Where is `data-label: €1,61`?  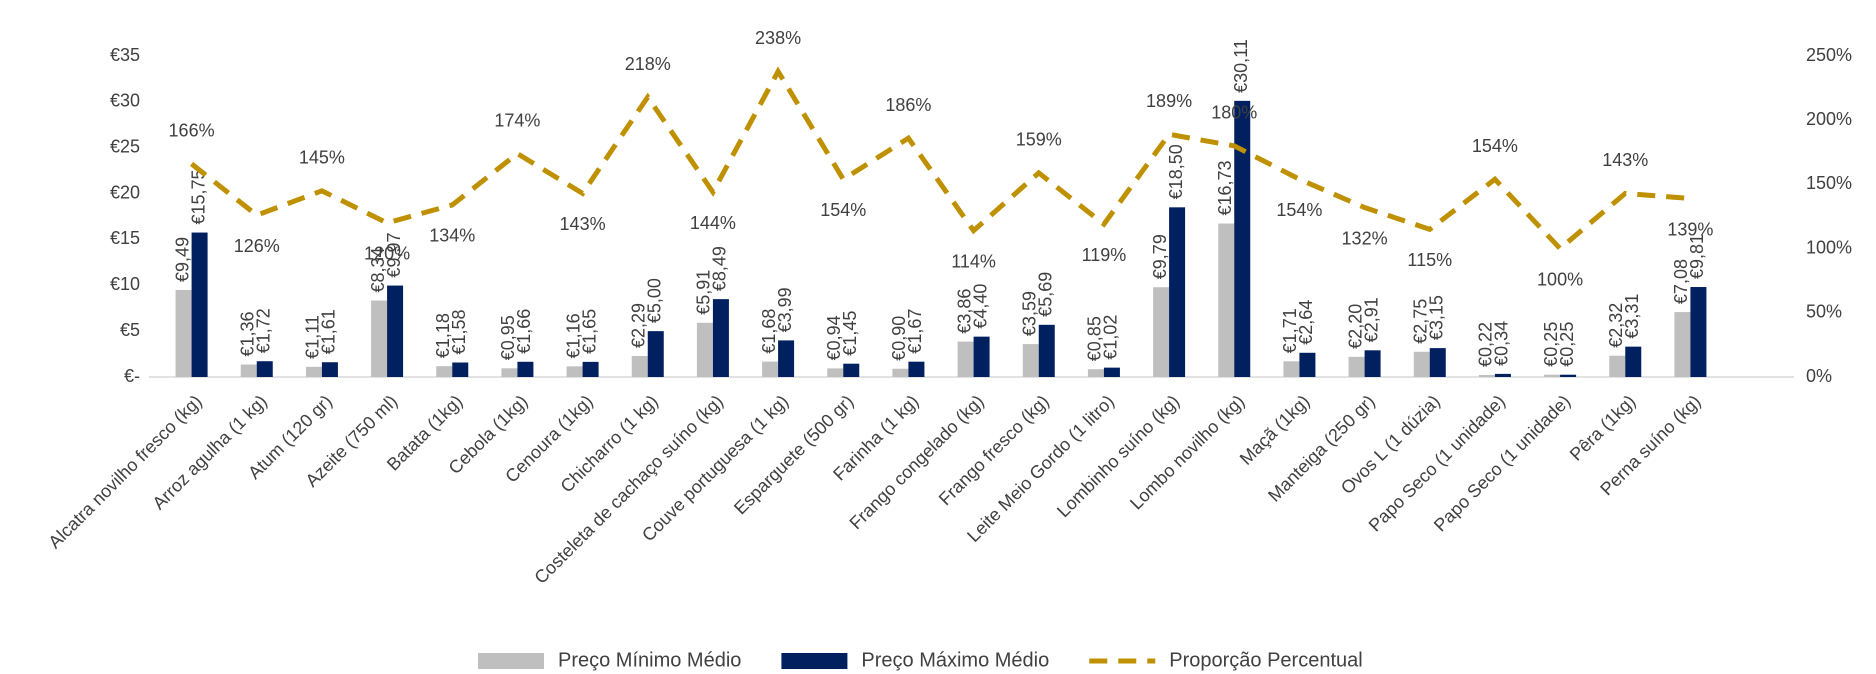 data-label: €1,61 is located at coordinates (329, 331).